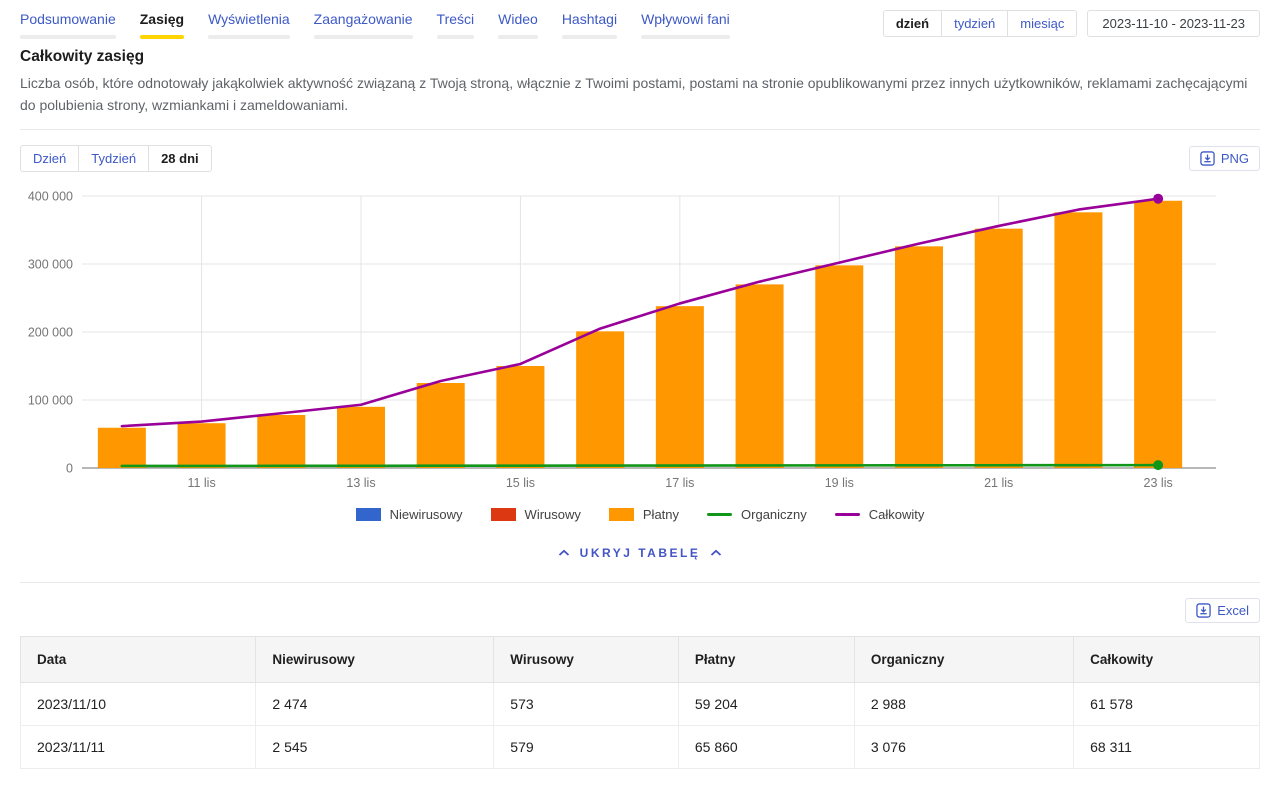 The image size is (1280, 793). Describe the element at coordinates (375, 659) in the screenshot. I see `col-header-niewirusowy: Niewirusowy` at that location.